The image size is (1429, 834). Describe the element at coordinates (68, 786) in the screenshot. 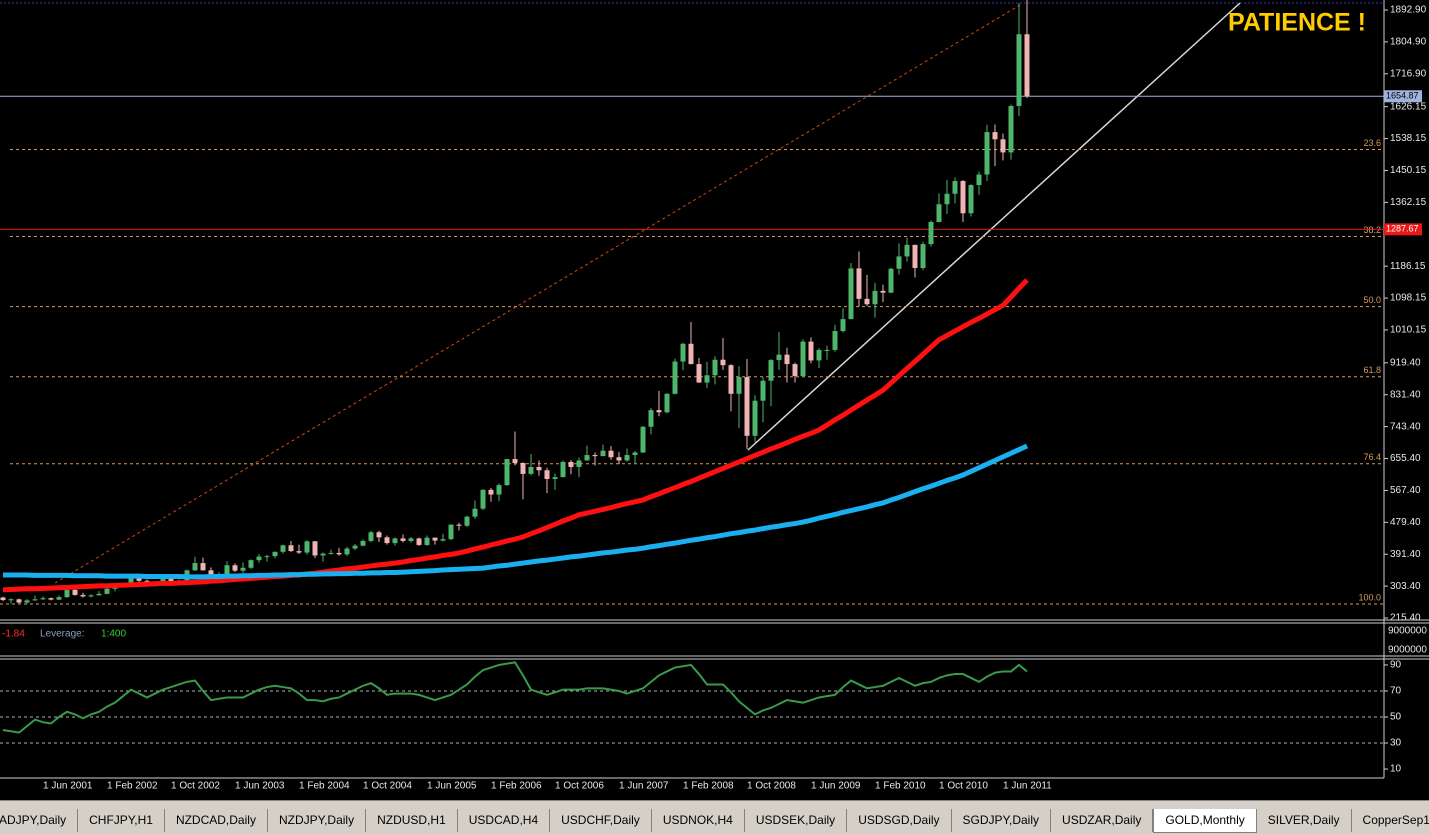

I see `x-tick-label: 1 Jun 2001` at that location.